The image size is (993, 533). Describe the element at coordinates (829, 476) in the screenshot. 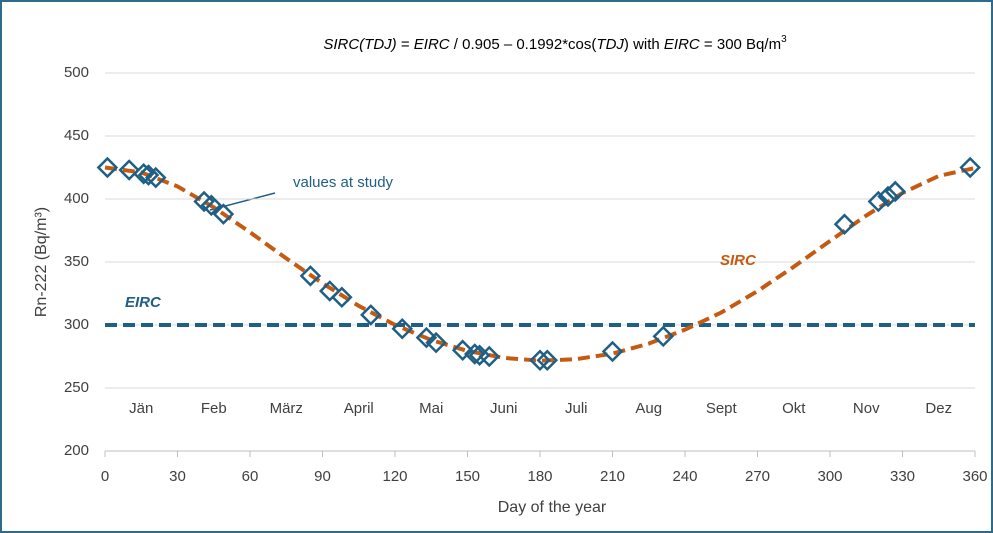

I see `x-tick-label: 300` at that location.